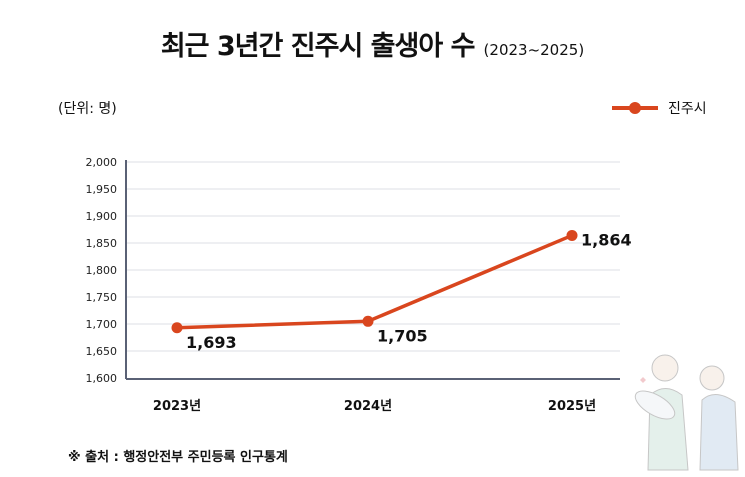 The height and width of the screenshot is (477, 745). I want to click on family-holding-baby-icon, so click(686, 412).